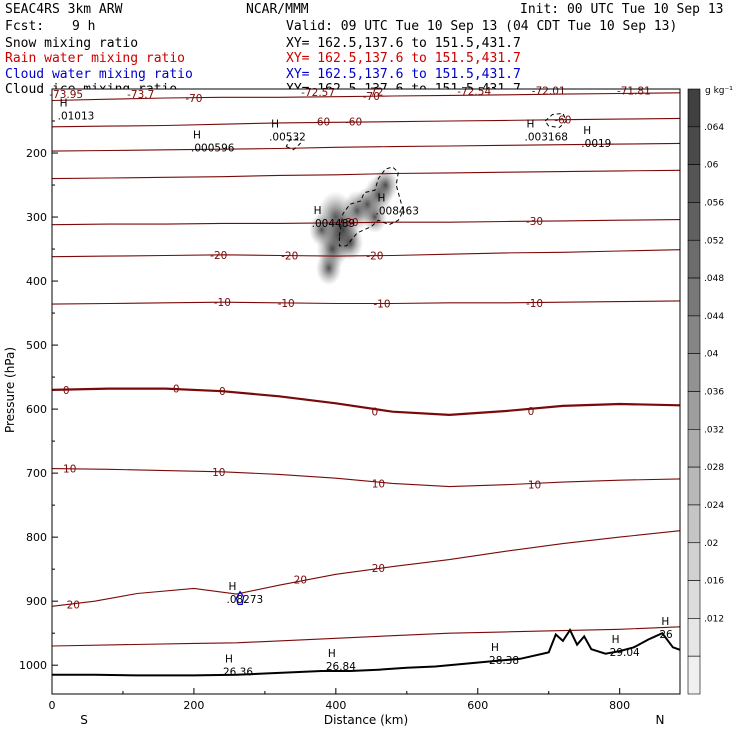 The image size is (740, 740). I want to click on field-cloudwater-name: Cloud water mixing ratio, so click(99, 74).